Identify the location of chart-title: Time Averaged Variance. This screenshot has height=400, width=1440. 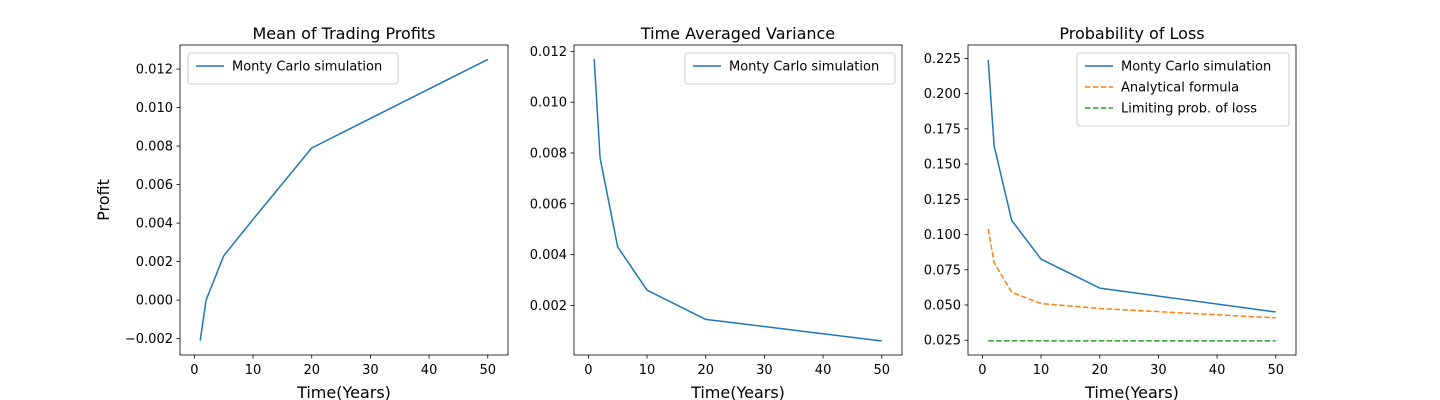
(737, 33).